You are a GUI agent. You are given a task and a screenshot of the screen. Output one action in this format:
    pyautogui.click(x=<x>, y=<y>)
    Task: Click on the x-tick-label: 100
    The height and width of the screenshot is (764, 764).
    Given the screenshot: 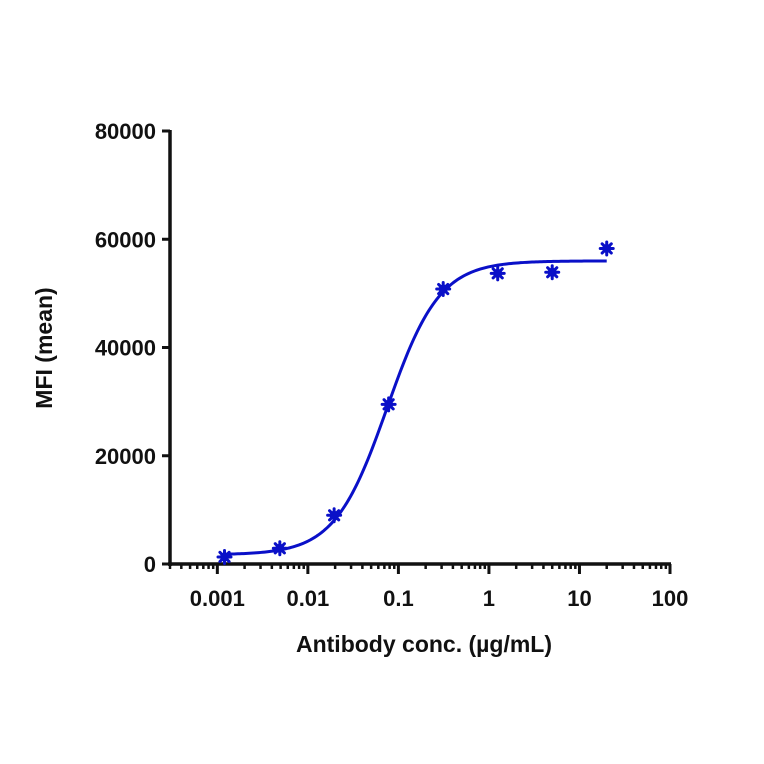 What is the action you would take?
    pyautogui.click(x=670, y=598)
    